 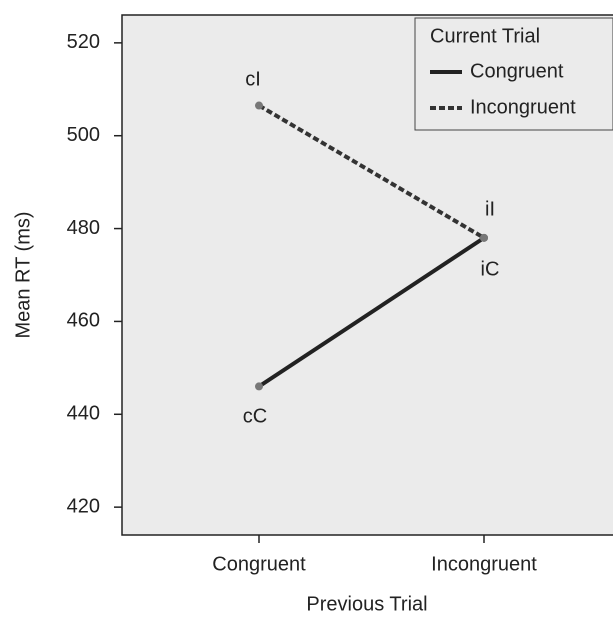 I want to click on annotation: iC, so click(x=490, y=269).